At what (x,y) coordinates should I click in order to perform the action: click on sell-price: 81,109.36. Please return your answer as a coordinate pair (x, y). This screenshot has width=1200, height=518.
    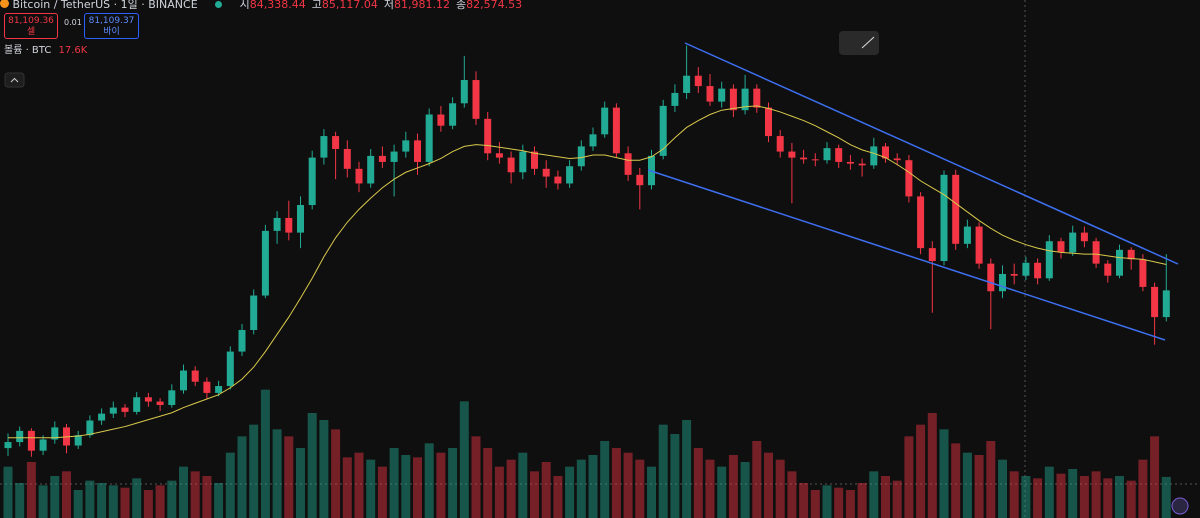
    Looking at the image, I should click on (31, 21).